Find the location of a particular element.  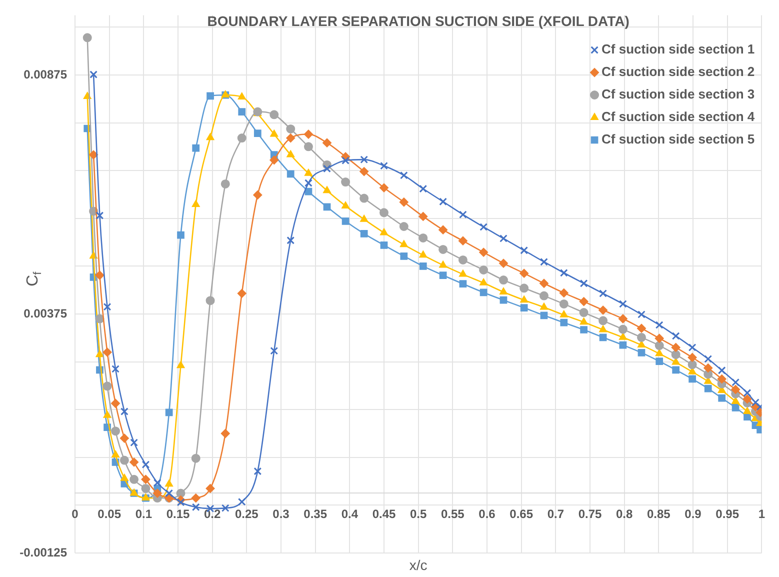

x-tick-label: 0.1 is located at coordinates (143, 513).